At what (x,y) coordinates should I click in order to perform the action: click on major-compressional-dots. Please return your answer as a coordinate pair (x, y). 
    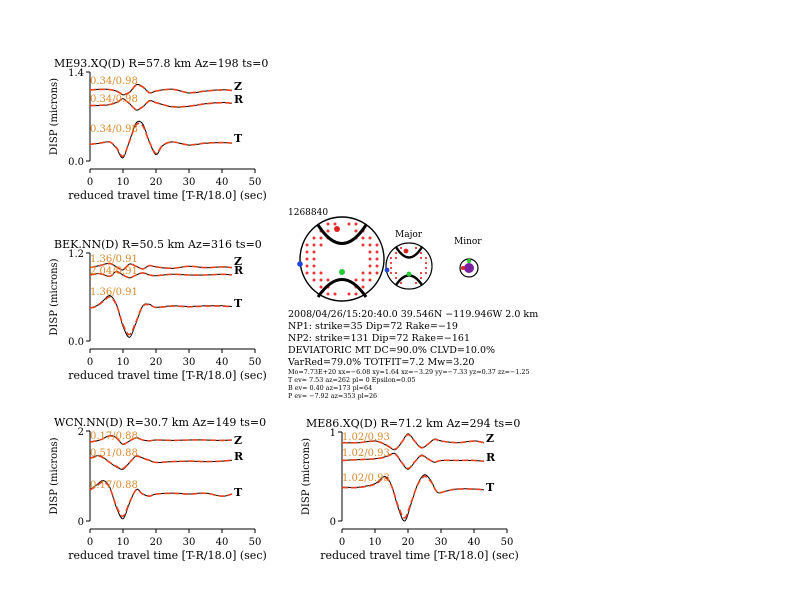
    Looking at the image, I should click on (408, 265).